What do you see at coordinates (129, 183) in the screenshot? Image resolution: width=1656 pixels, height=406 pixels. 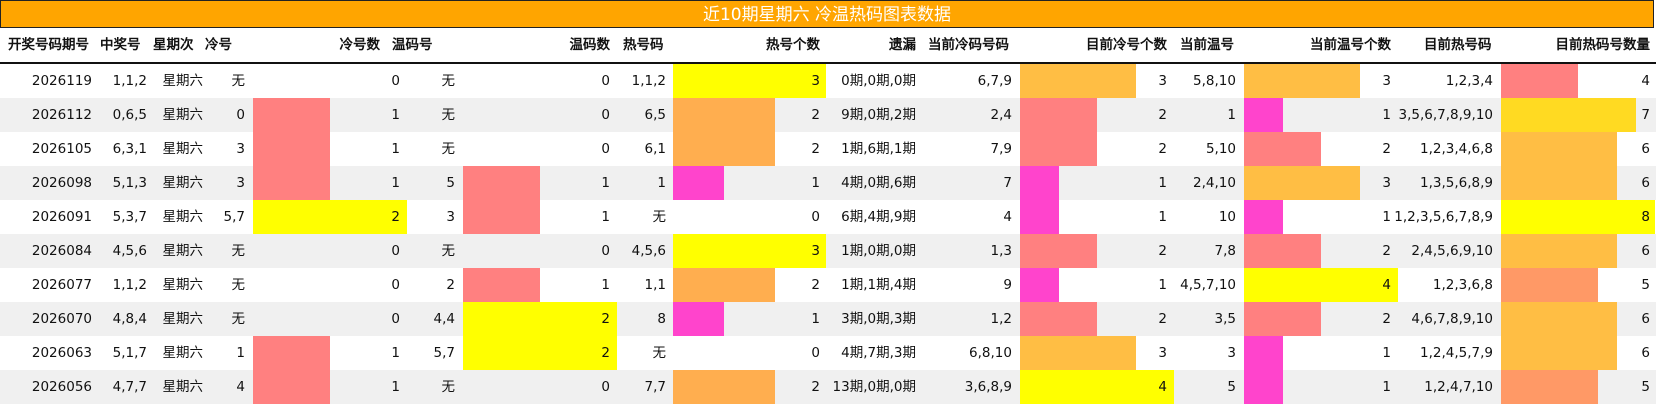 I see `winning-cell: 5,1,3` at bounding box center [129, 183].